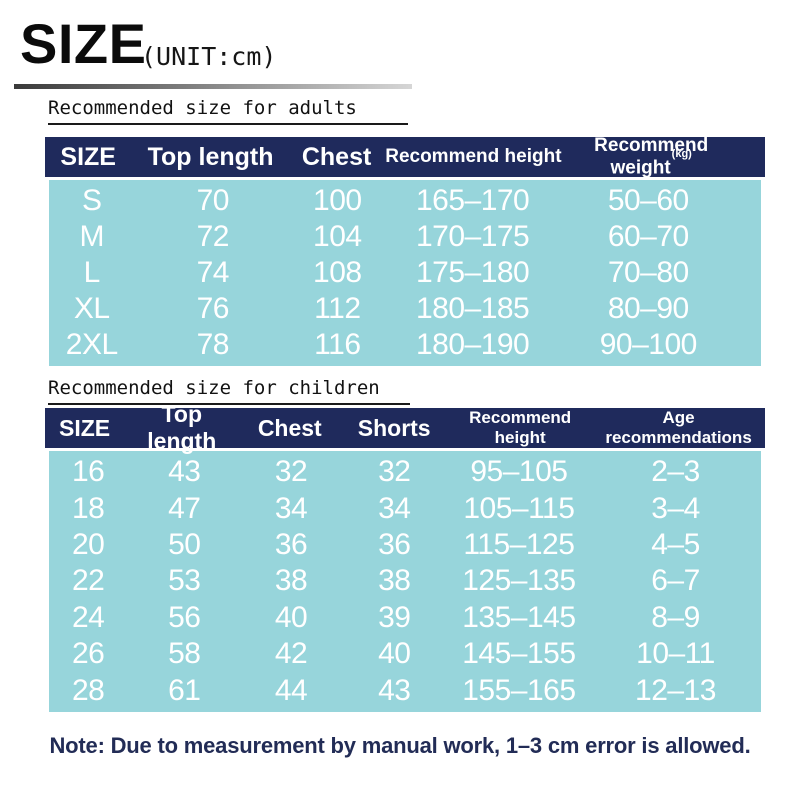 The height and width of the screenshot is (798, 800). What do you see at coordinates (184, 544) in the screenshot?
I see `table-cell: 50` at bounding box center [184, 544].